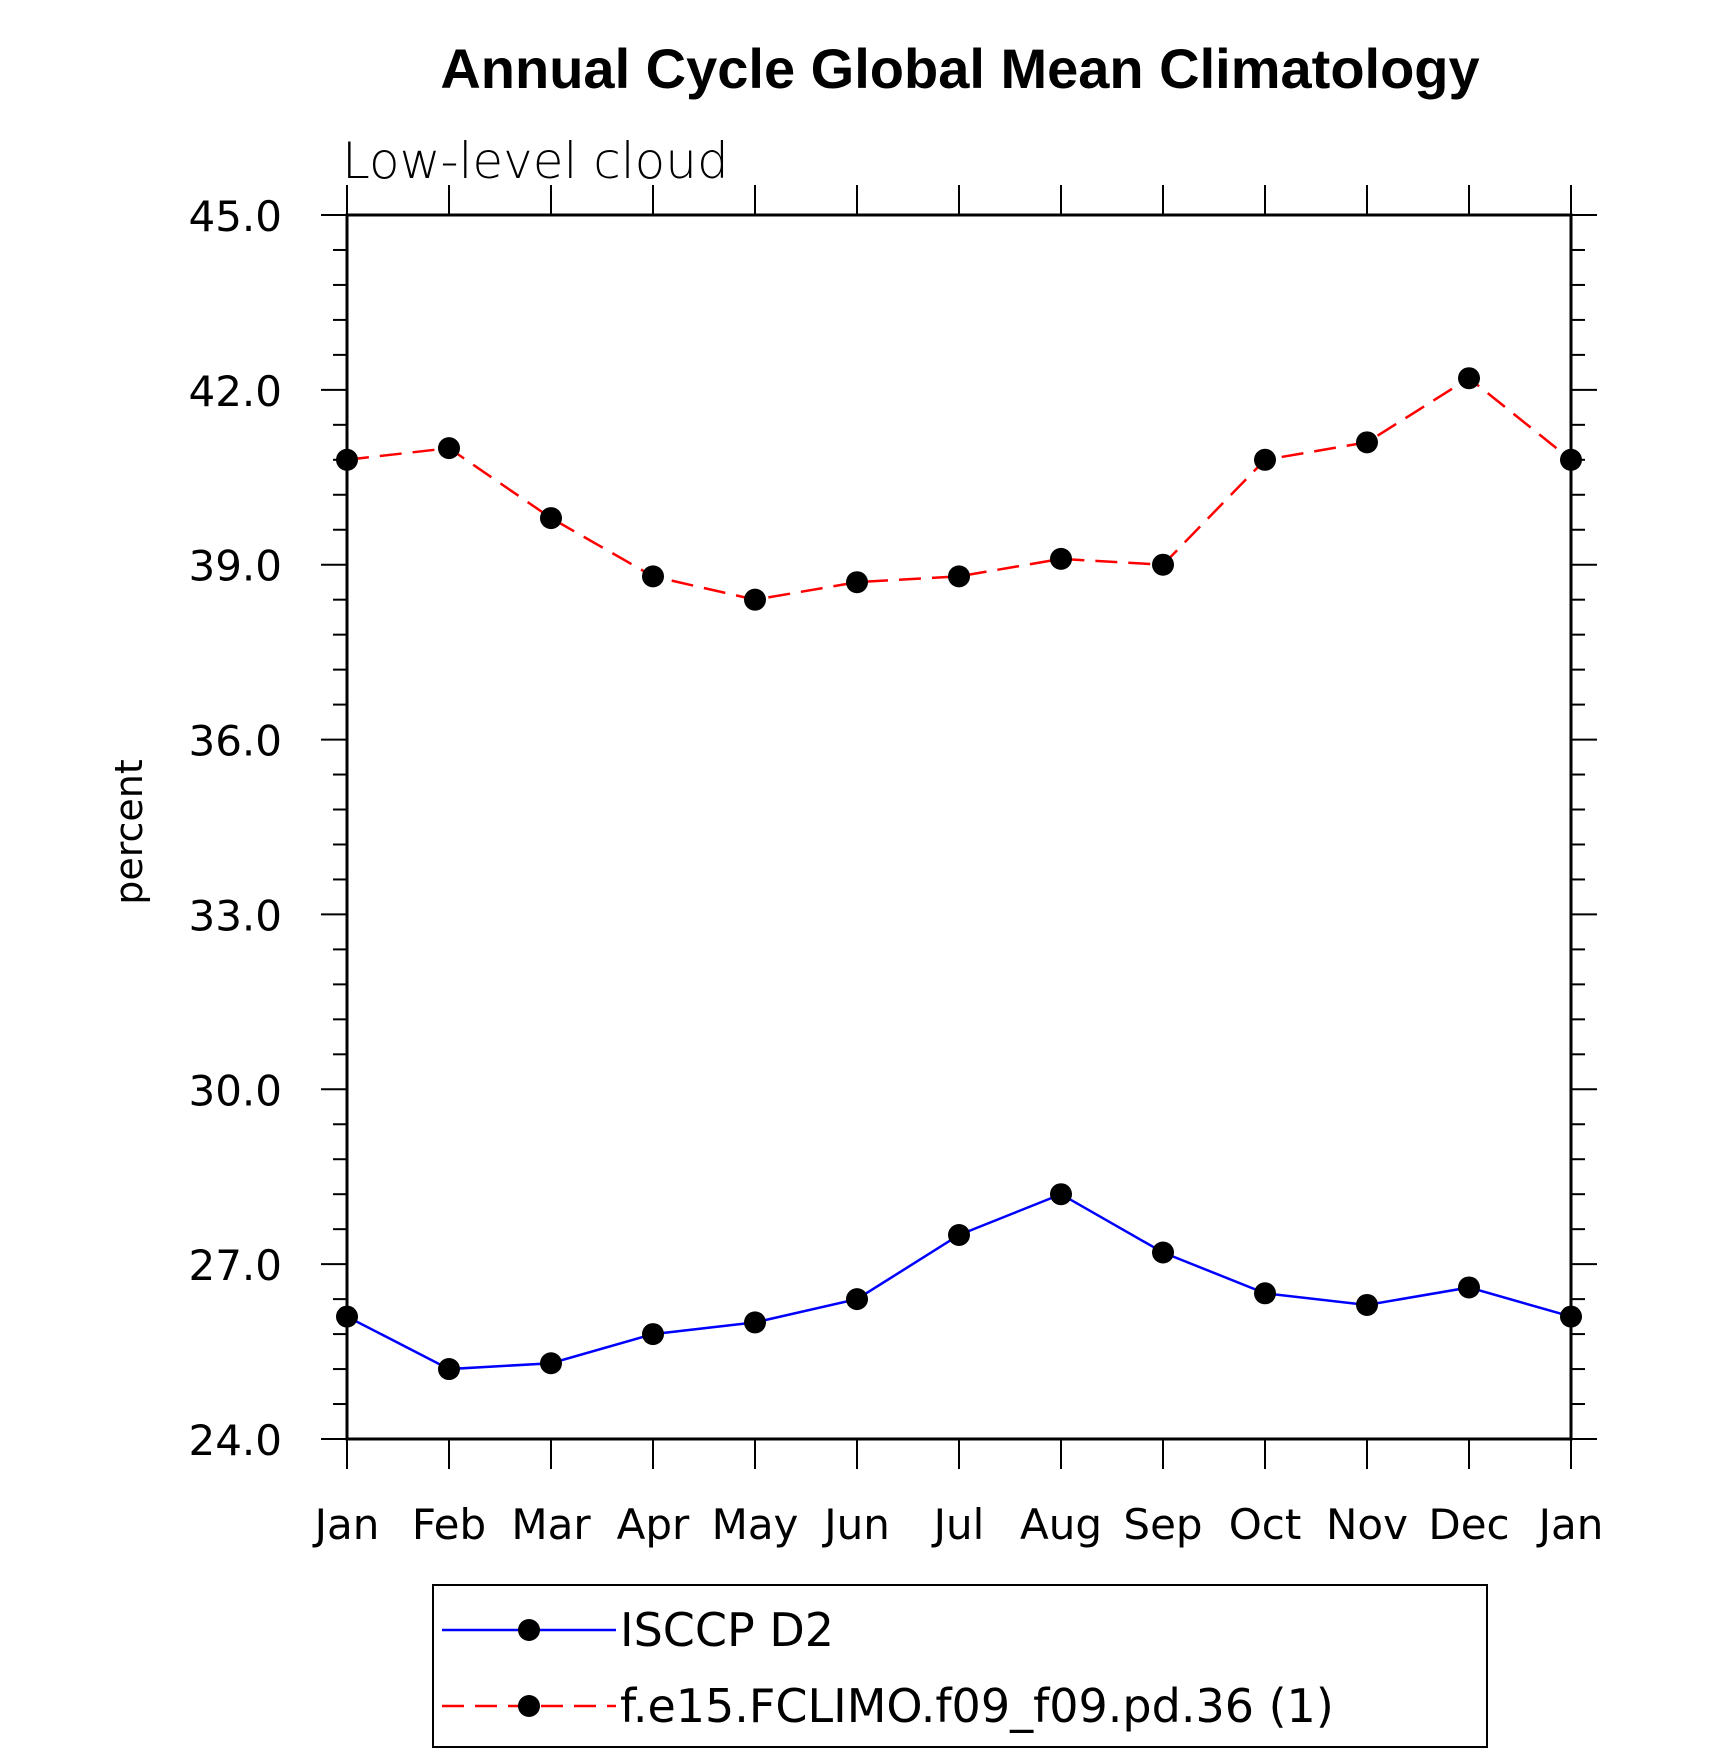 The width and height of the screenshot is (1710, 1751). I want to click on y-tick-label: 30.0, so click(235, 1090).